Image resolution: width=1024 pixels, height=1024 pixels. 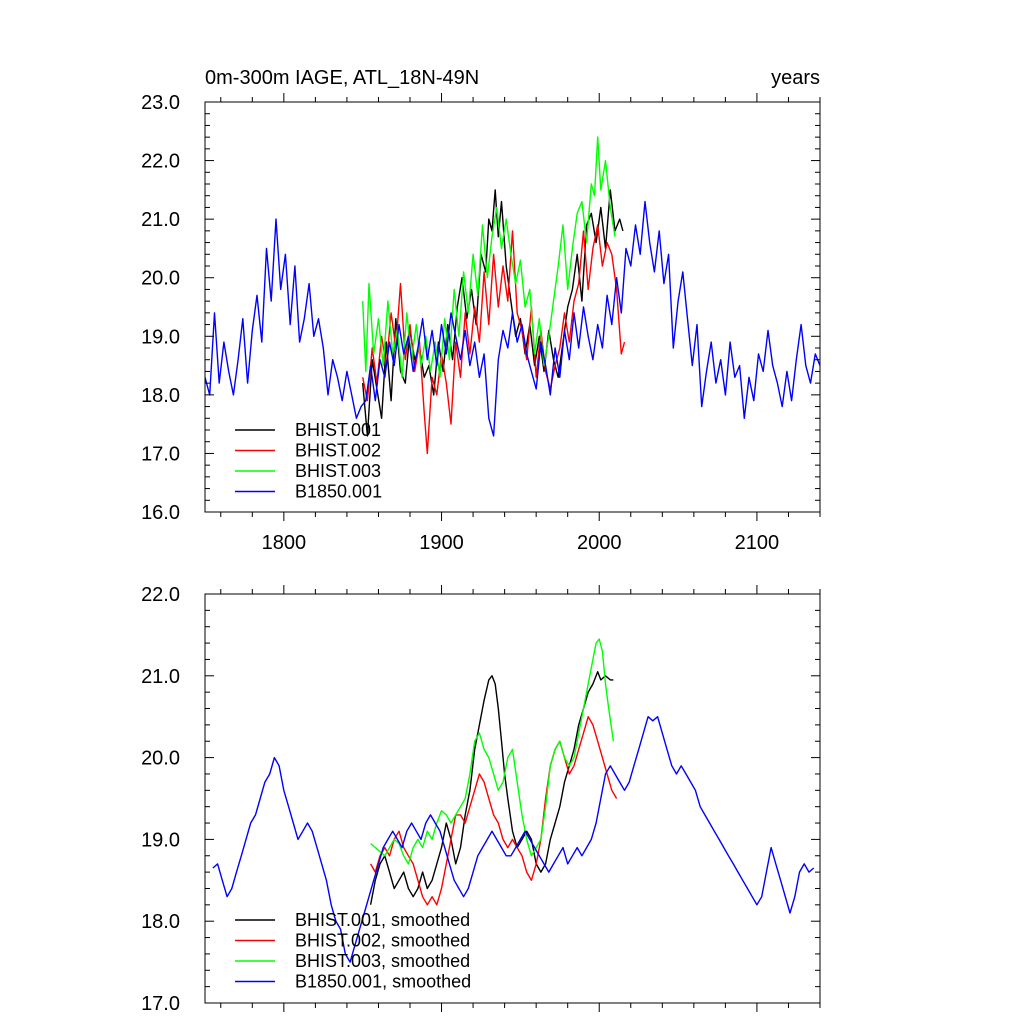 I want to click on top-legend-label-3: BHIST.003, so click(x=338, y=471).